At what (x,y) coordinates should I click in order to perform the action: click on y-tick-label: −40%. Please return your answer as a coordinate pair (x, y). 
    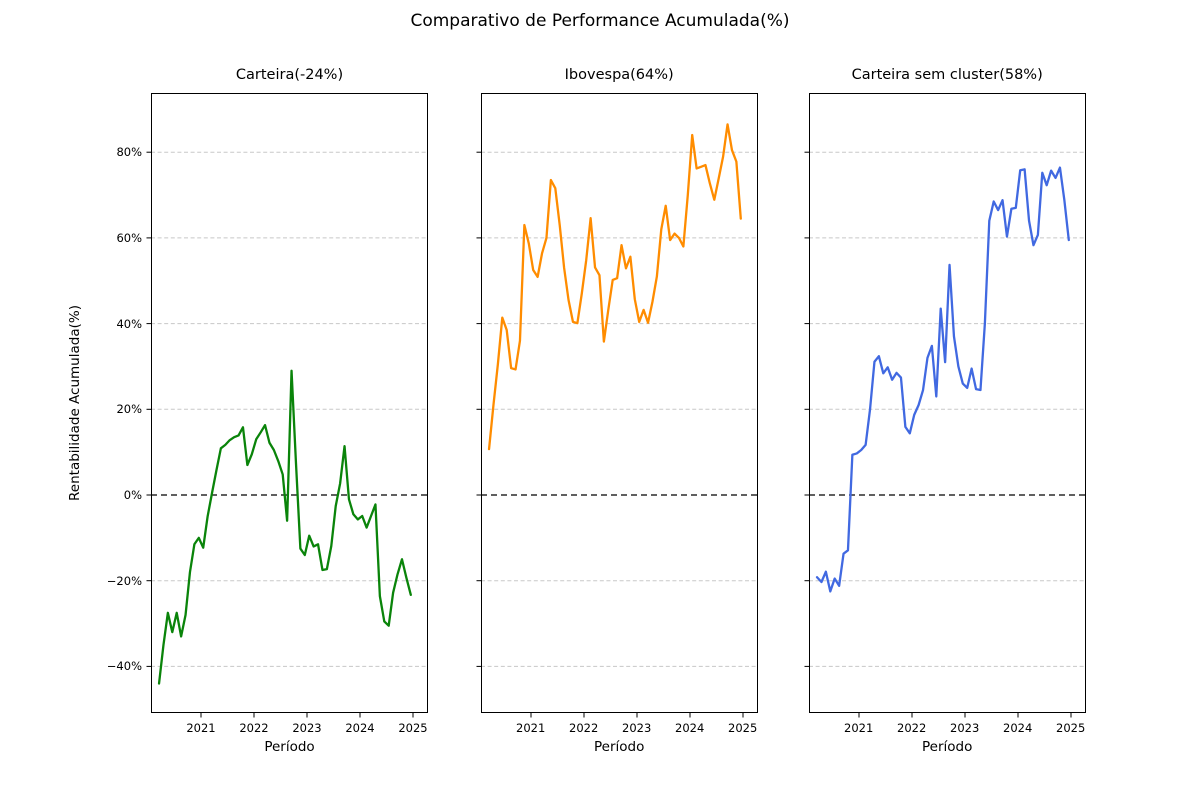
    Looking at the image, I should click on (124, 666).